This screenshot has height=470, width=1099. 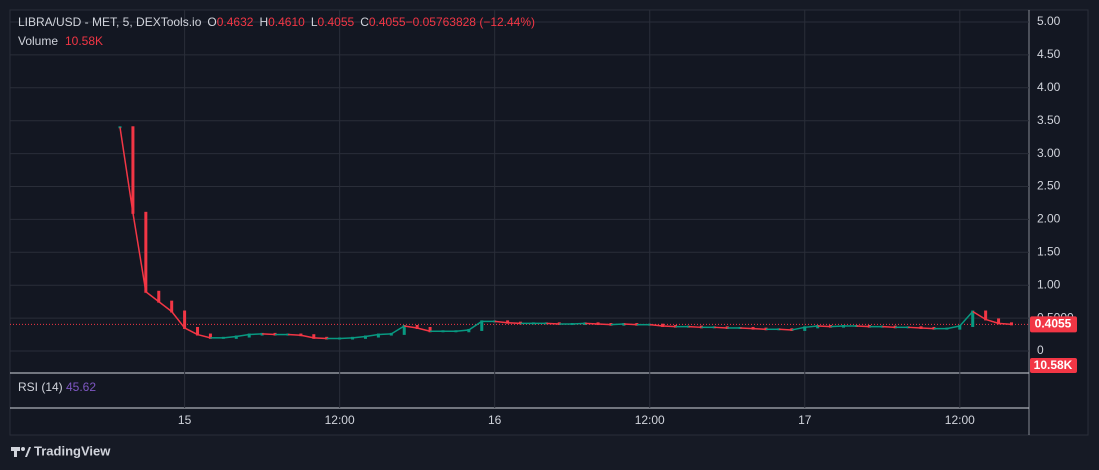 What do you see at coordinates (1049, 54) in the screenshot?
I see `y-tick-label: 4.50` at bounding box center [1049, 54].